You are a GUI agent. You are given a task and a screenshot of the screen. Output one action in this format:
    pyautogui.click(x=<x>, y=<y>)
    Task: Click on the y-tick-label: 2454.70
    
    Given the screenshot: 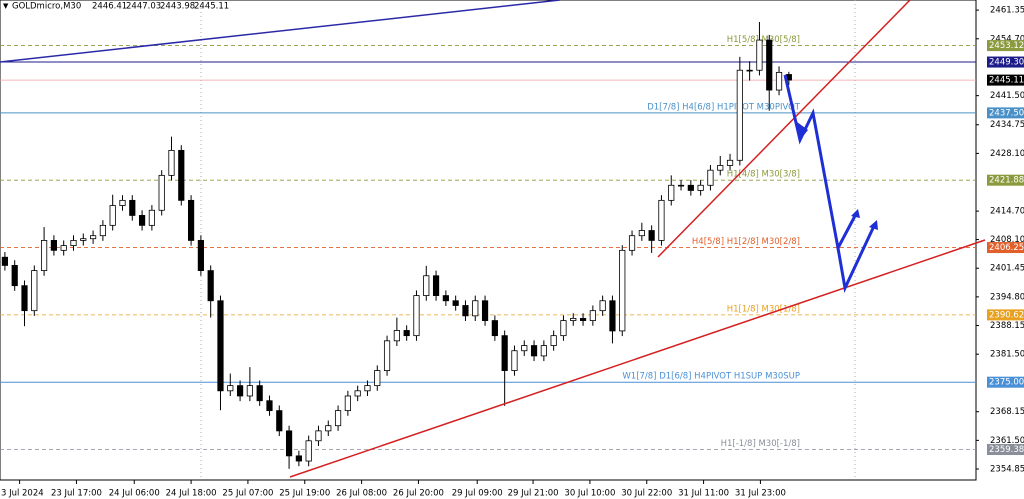 What is the action you would take?
    pyautogui.click(x=1007, y=39)
    